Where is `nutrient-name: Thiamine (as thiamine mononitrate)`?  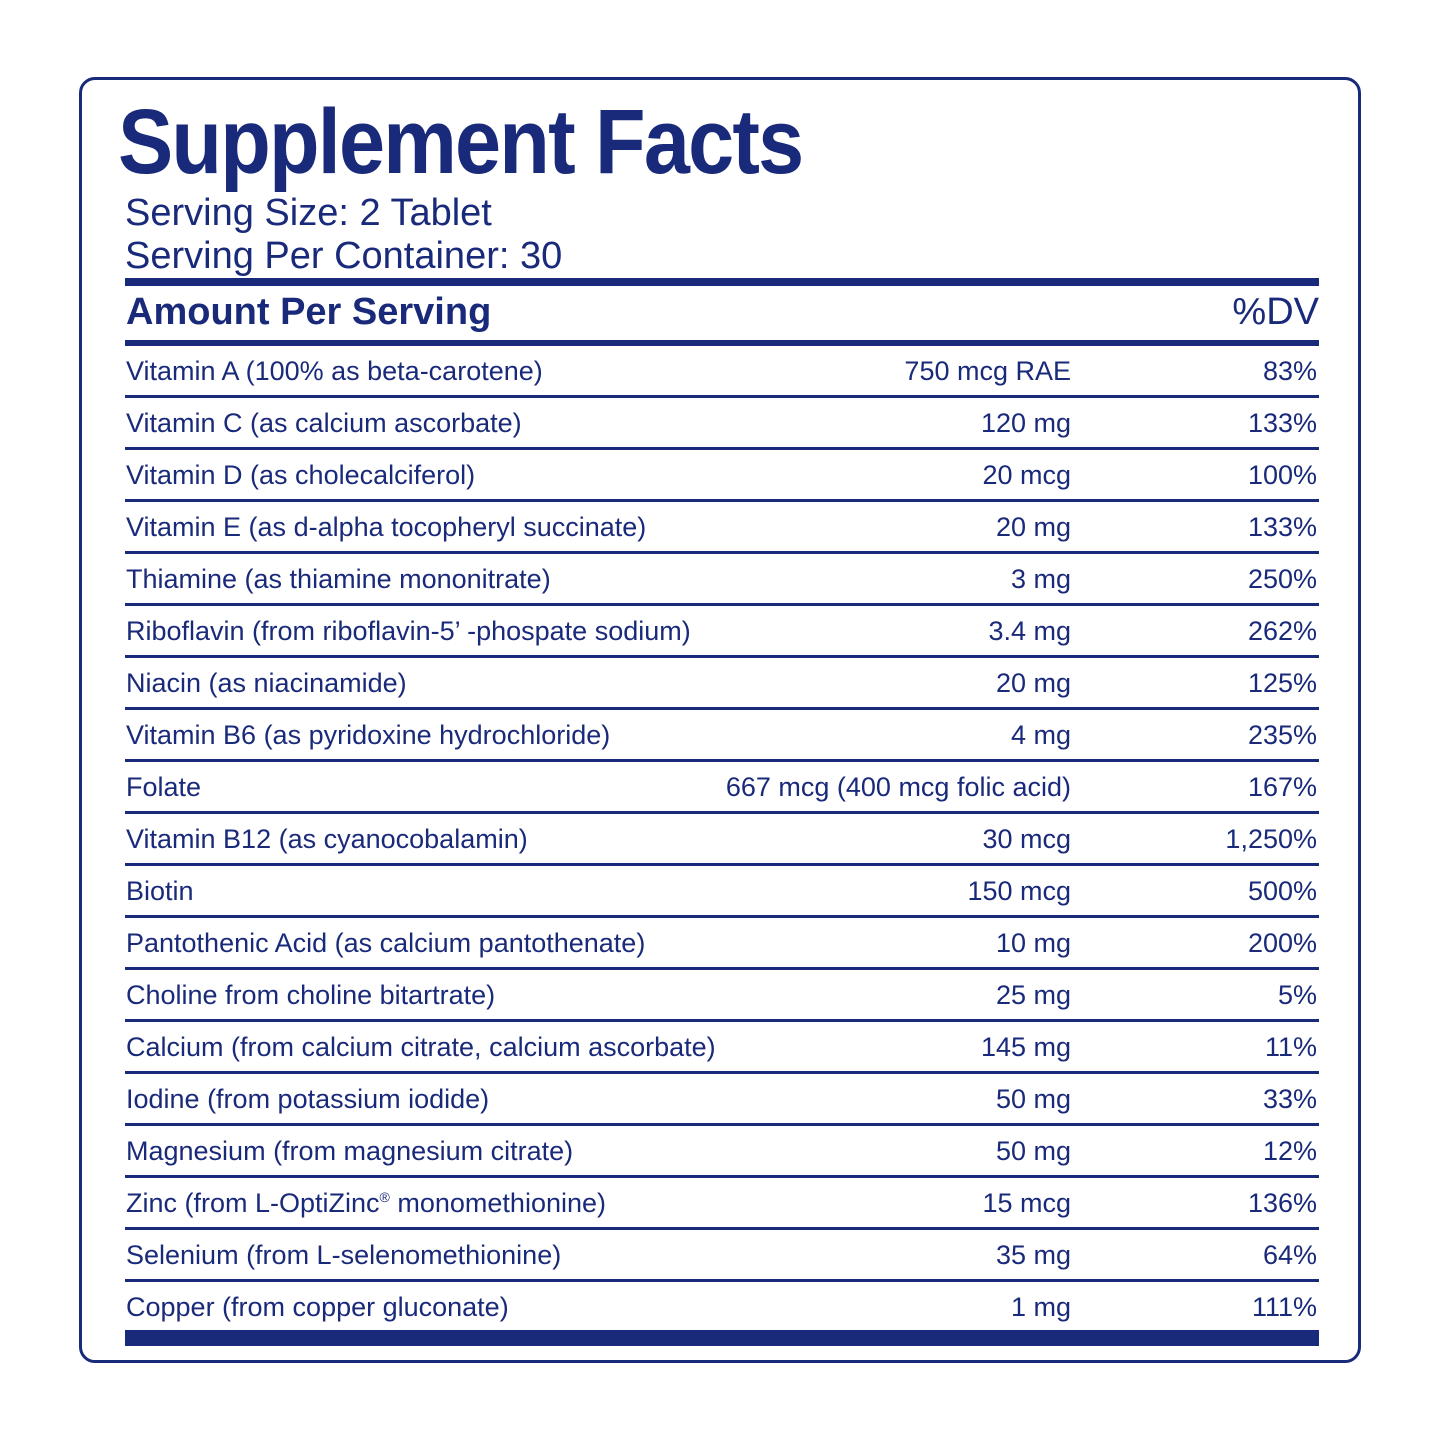 nutrient-name: Thiamine (as thiamine mononitrate) is located at coordinates (338, 579).